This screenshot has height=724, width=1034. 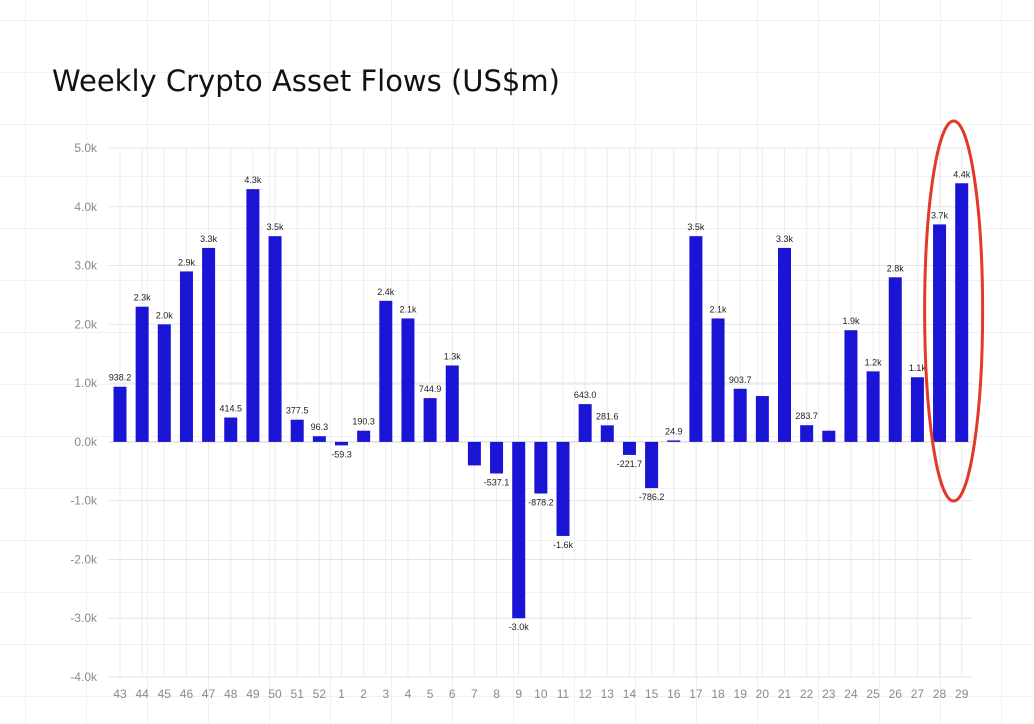 I want to click on x-tick-label: 27, so click(x=918, y=694).